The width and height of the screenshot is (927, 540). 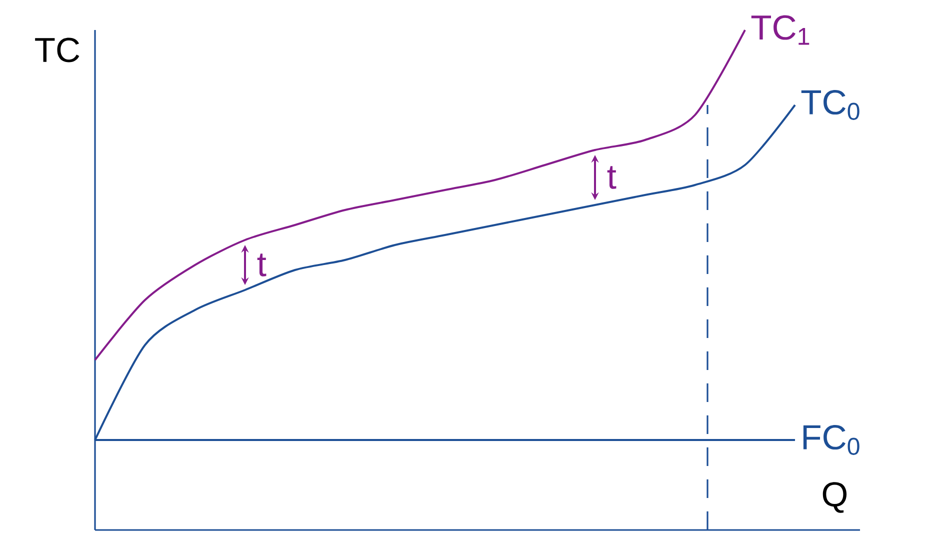 What do you see at coordinates (831, 440) in the screenshot?
I see `series-label: FC$_{0}$` at bounding box center [831, 440].